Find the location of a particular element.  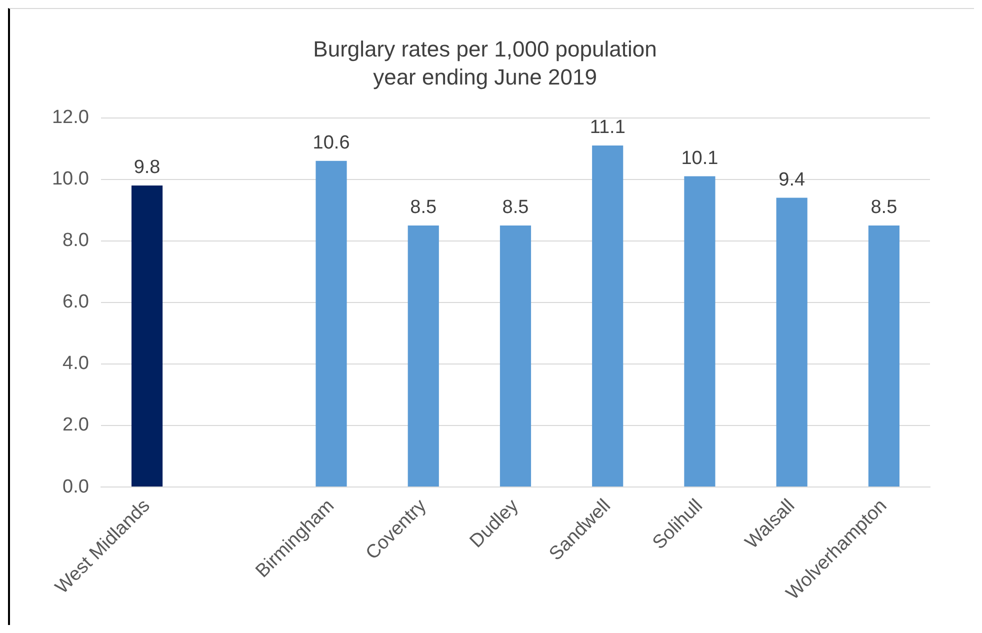

chart-subtitle: year ending June 2019 is located at coordinates (485, 77).